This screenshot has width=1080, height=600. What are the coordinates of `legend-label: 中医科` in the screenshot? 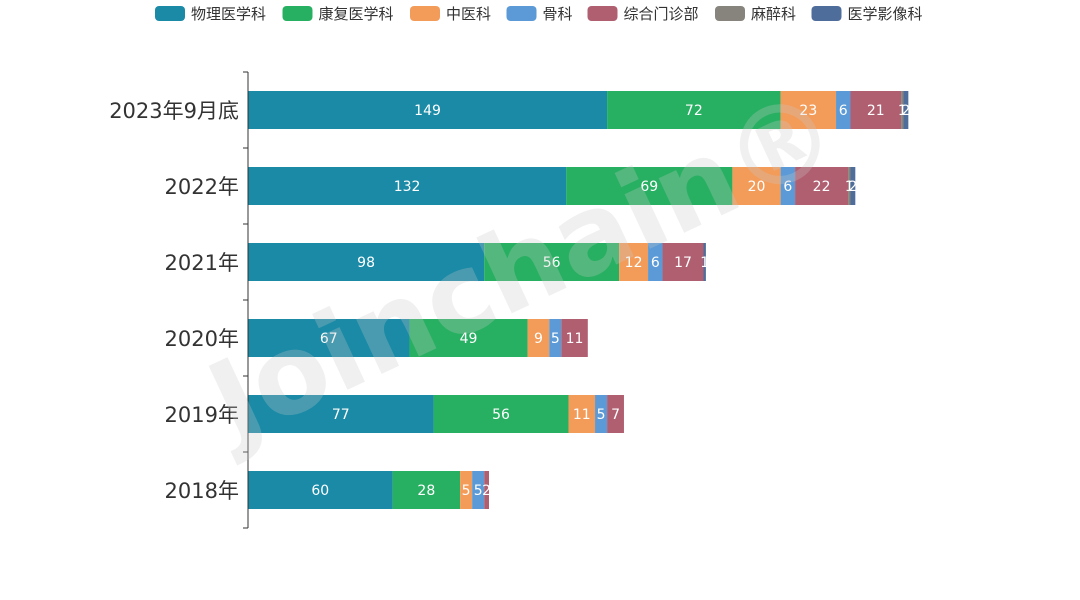 It's located at (468, 14).